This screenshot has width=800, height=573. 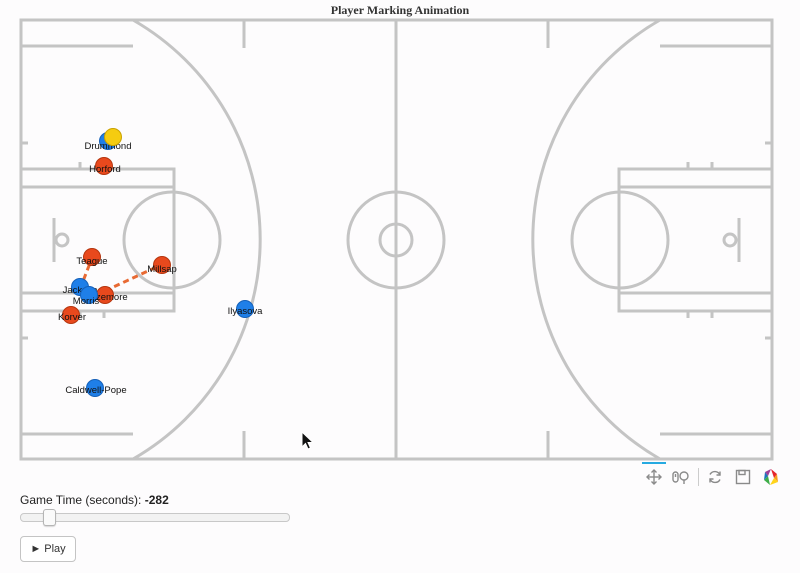 I want to click on toolbar-separator, so click(x=698, y=477).